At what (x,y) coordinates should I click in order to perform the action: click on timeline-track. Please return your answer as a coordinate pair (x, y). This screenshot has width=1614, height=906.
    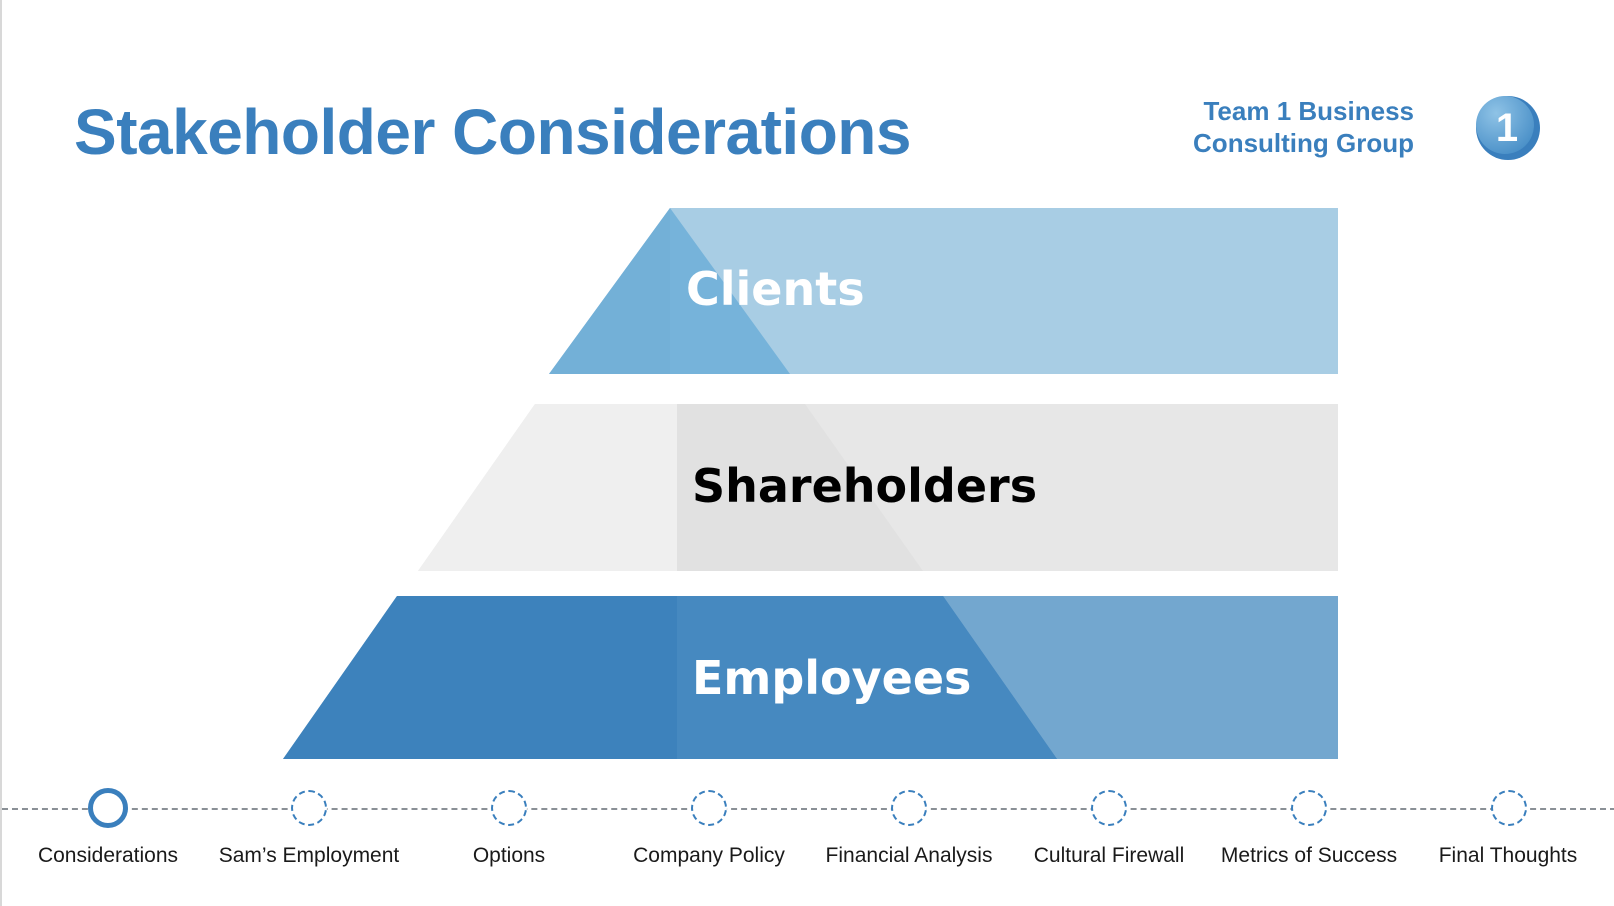
    Looking at the image, I should click on (808, 809).